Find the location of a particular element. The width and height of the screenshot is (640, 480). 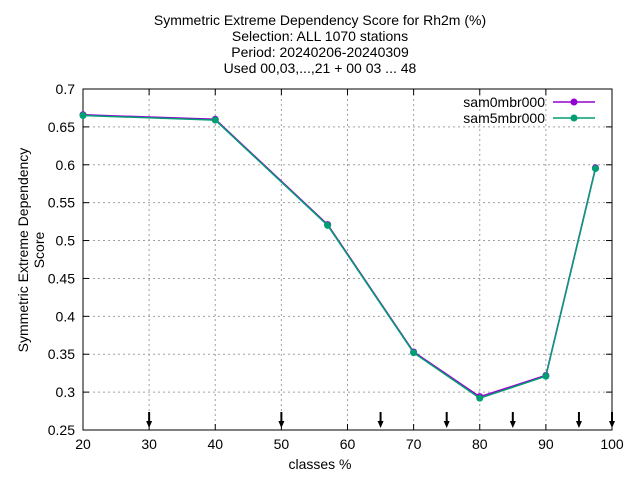

y-tick-label: 0.5 is located at coordinates (66, 241).